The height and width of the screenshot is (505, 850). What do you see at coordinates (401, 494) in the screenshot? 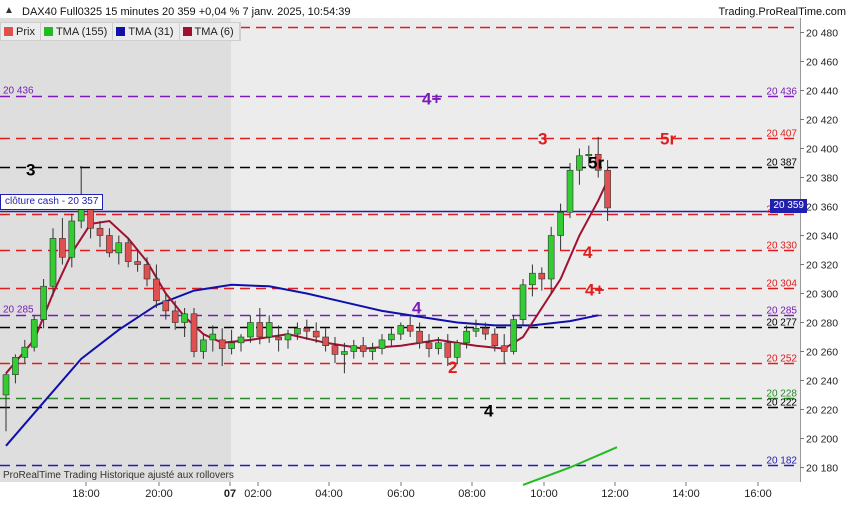
I see `time-tick-label: 06:00` at bounding box center [401, 494].